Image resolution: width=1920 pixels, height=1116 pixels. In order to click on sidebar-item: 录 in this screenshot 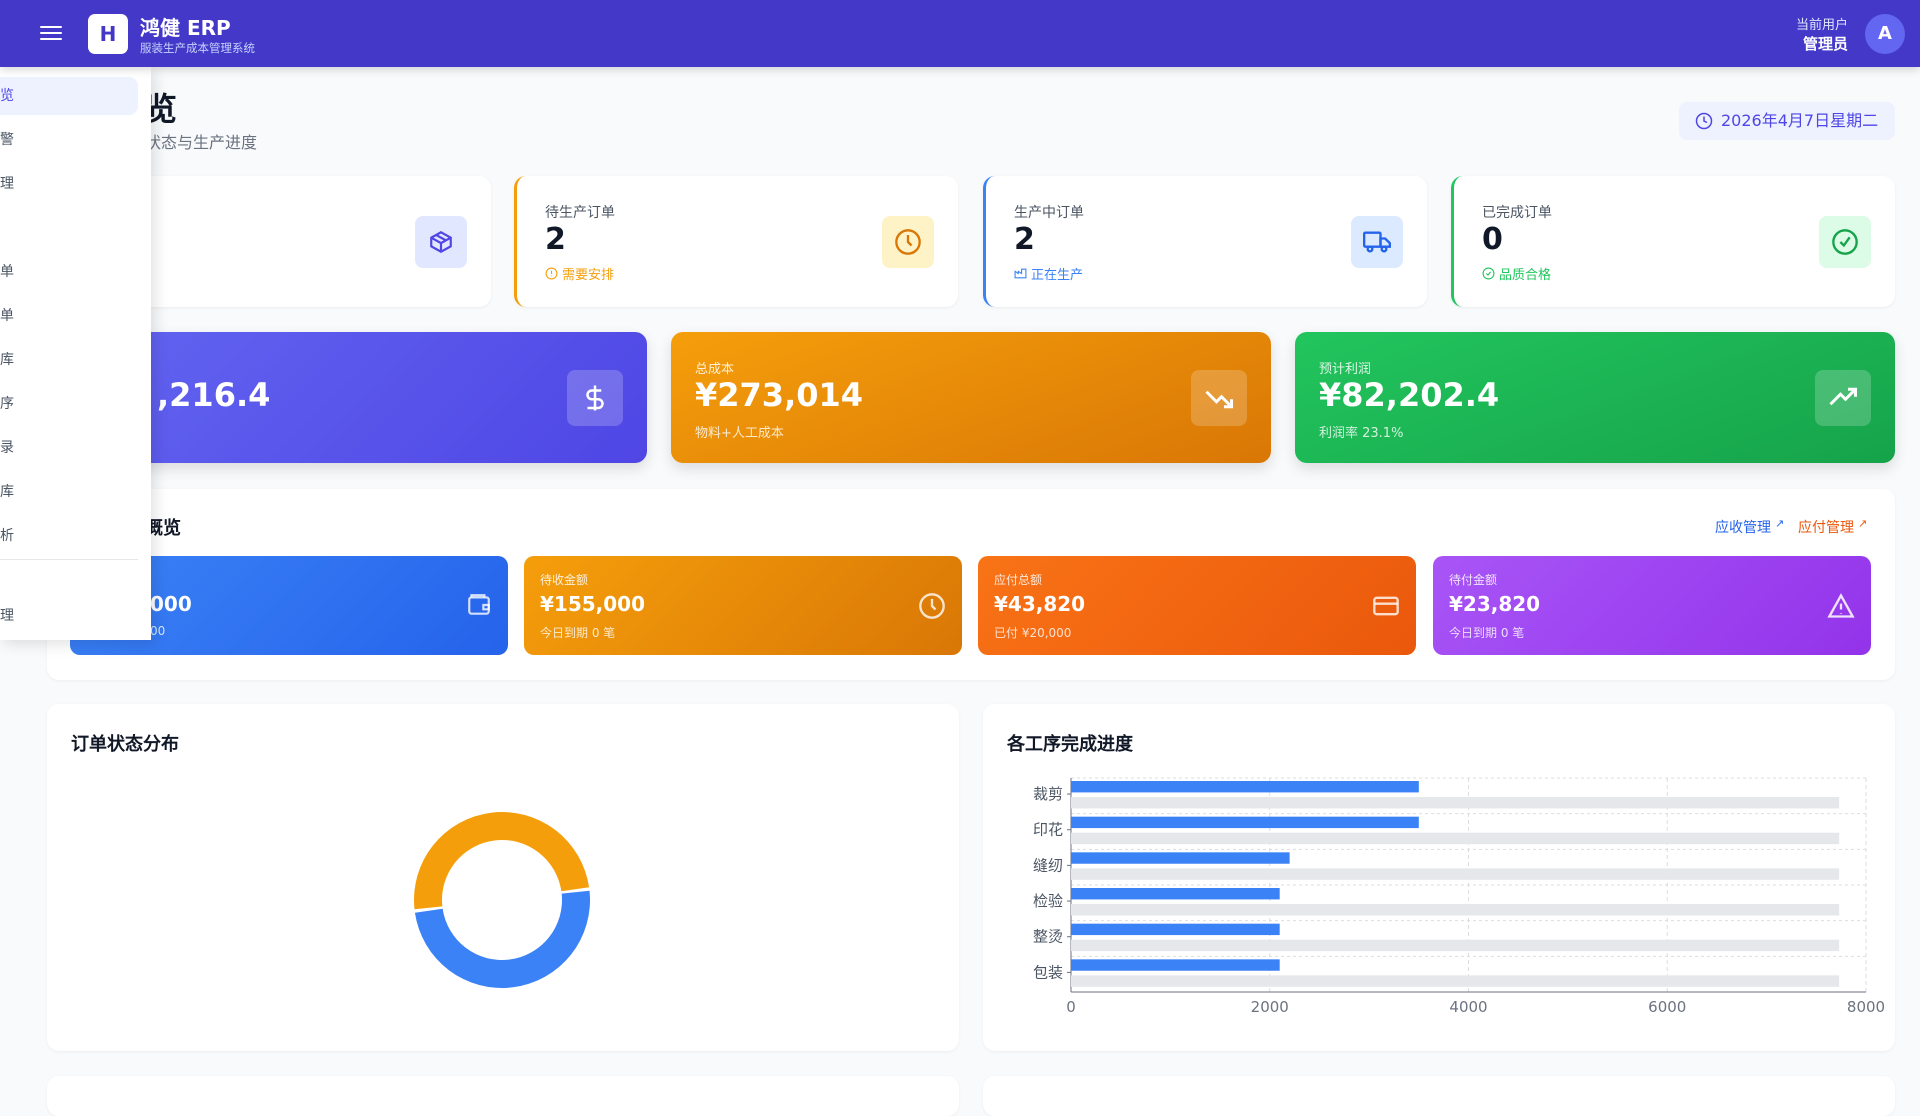, I will do `click(7, 448)`.